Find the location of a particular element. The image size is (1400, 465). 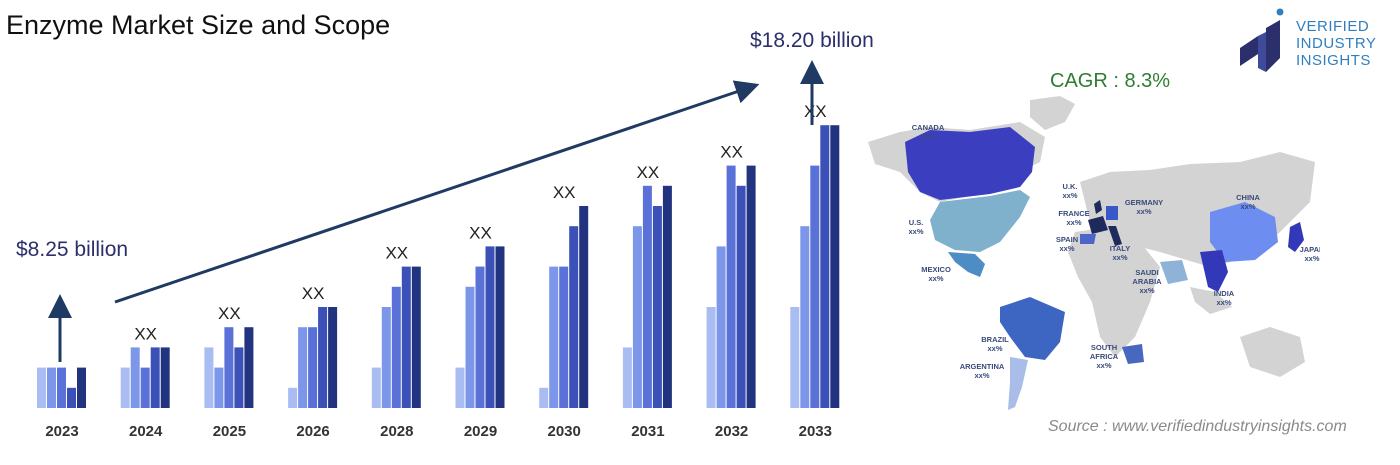

label-china: CHINA is located at coordinates (1248, 197).